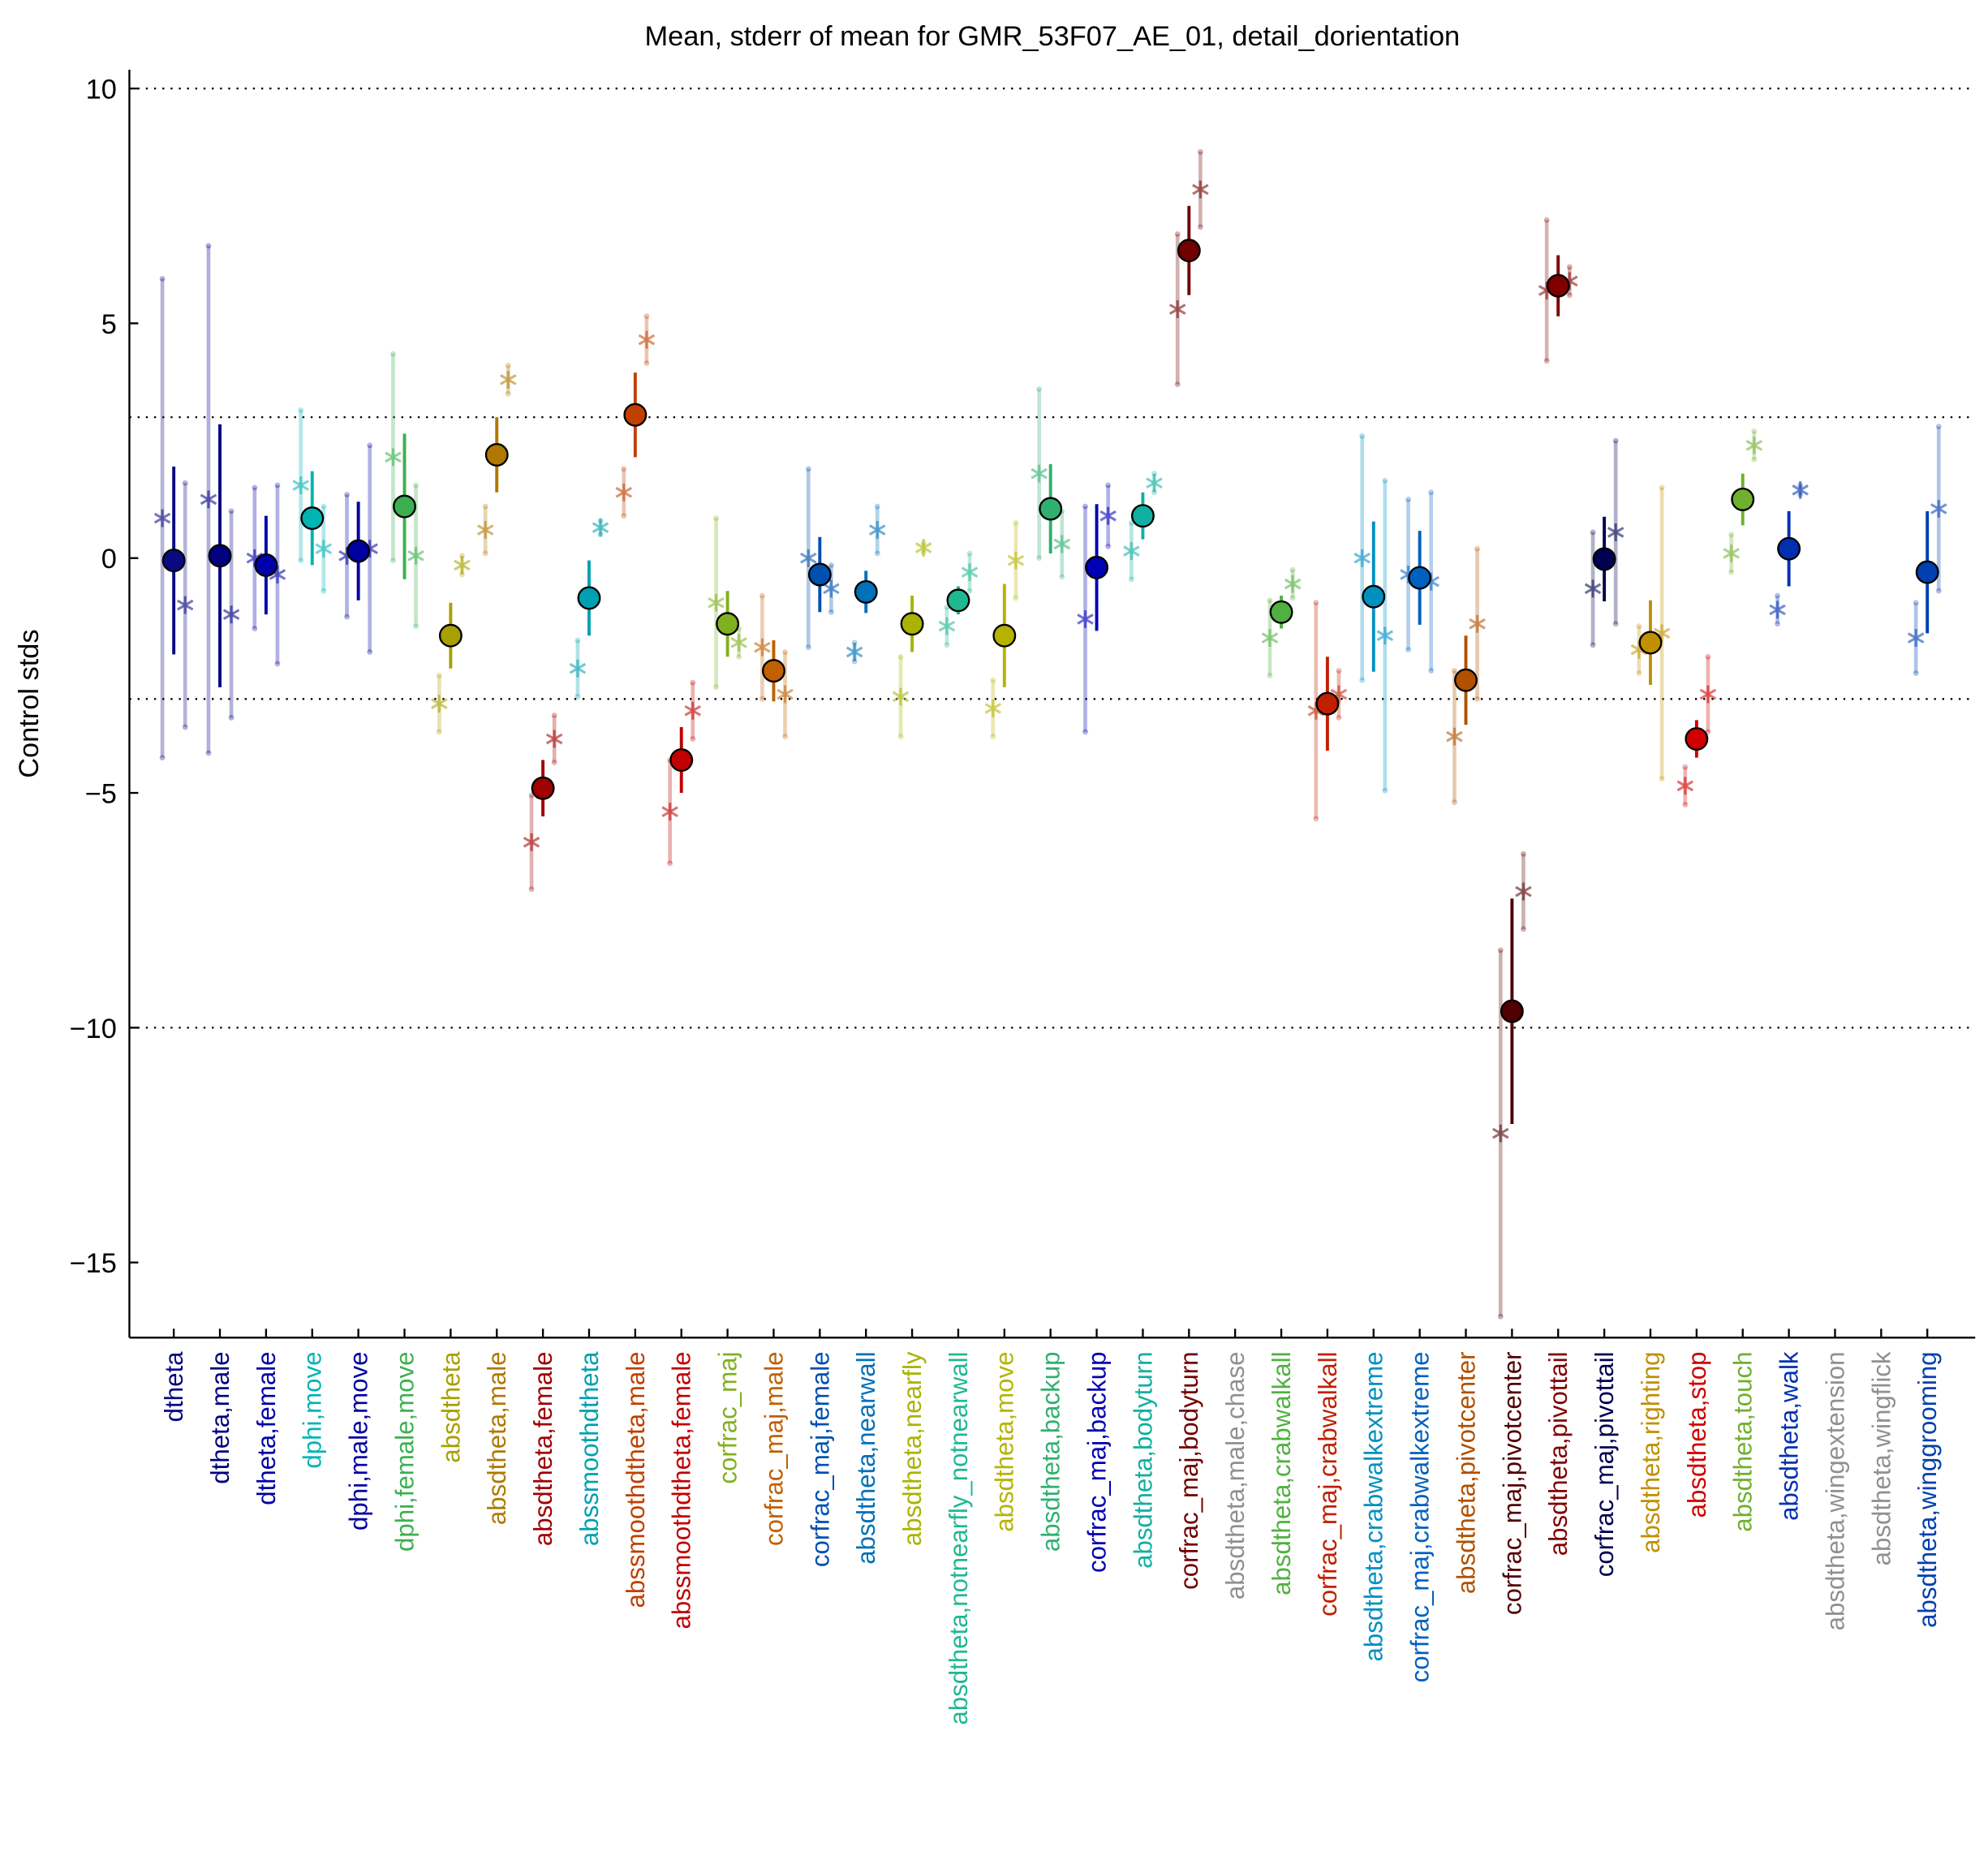 Image resolution: width=1988 pixels, height=1860 pixels. I want to click on x-tick-label: abssmoothdtheta, so click(589, 1448).